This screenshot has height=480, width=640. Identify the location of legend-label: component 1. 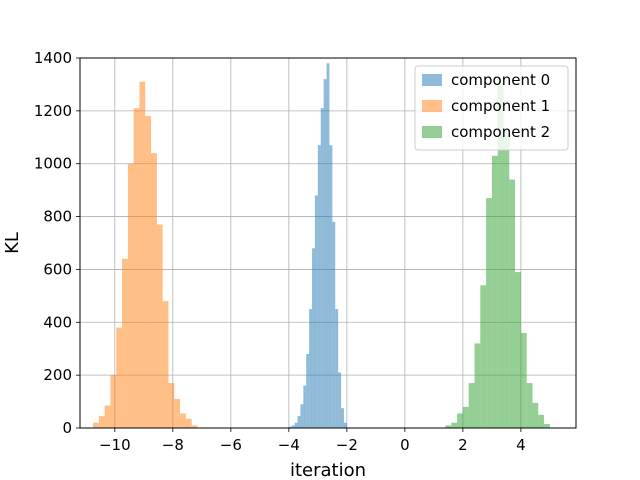
(500, 106).